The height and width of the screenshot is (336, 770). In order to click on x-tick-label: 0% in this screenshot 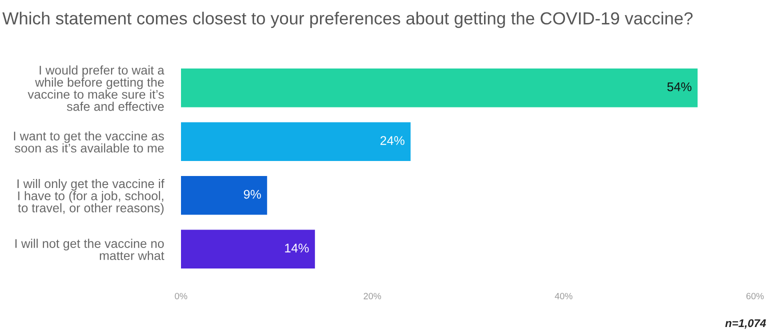, I will do `click(181, 296)`.